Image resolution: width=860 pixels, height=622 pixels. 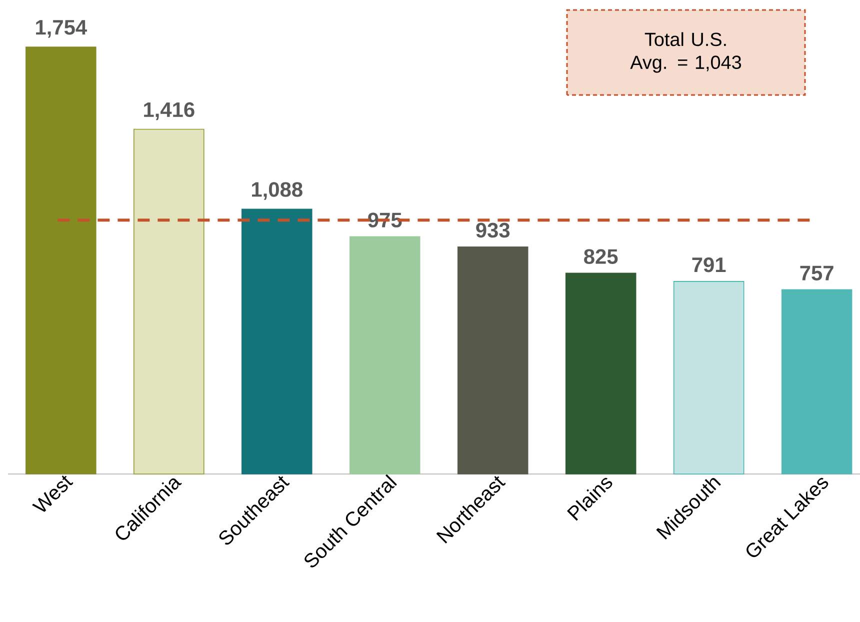 What do you see at coordinates (817, 273) in the screenshot?
I see `data-label: 757` at bounding box center [817, 273].